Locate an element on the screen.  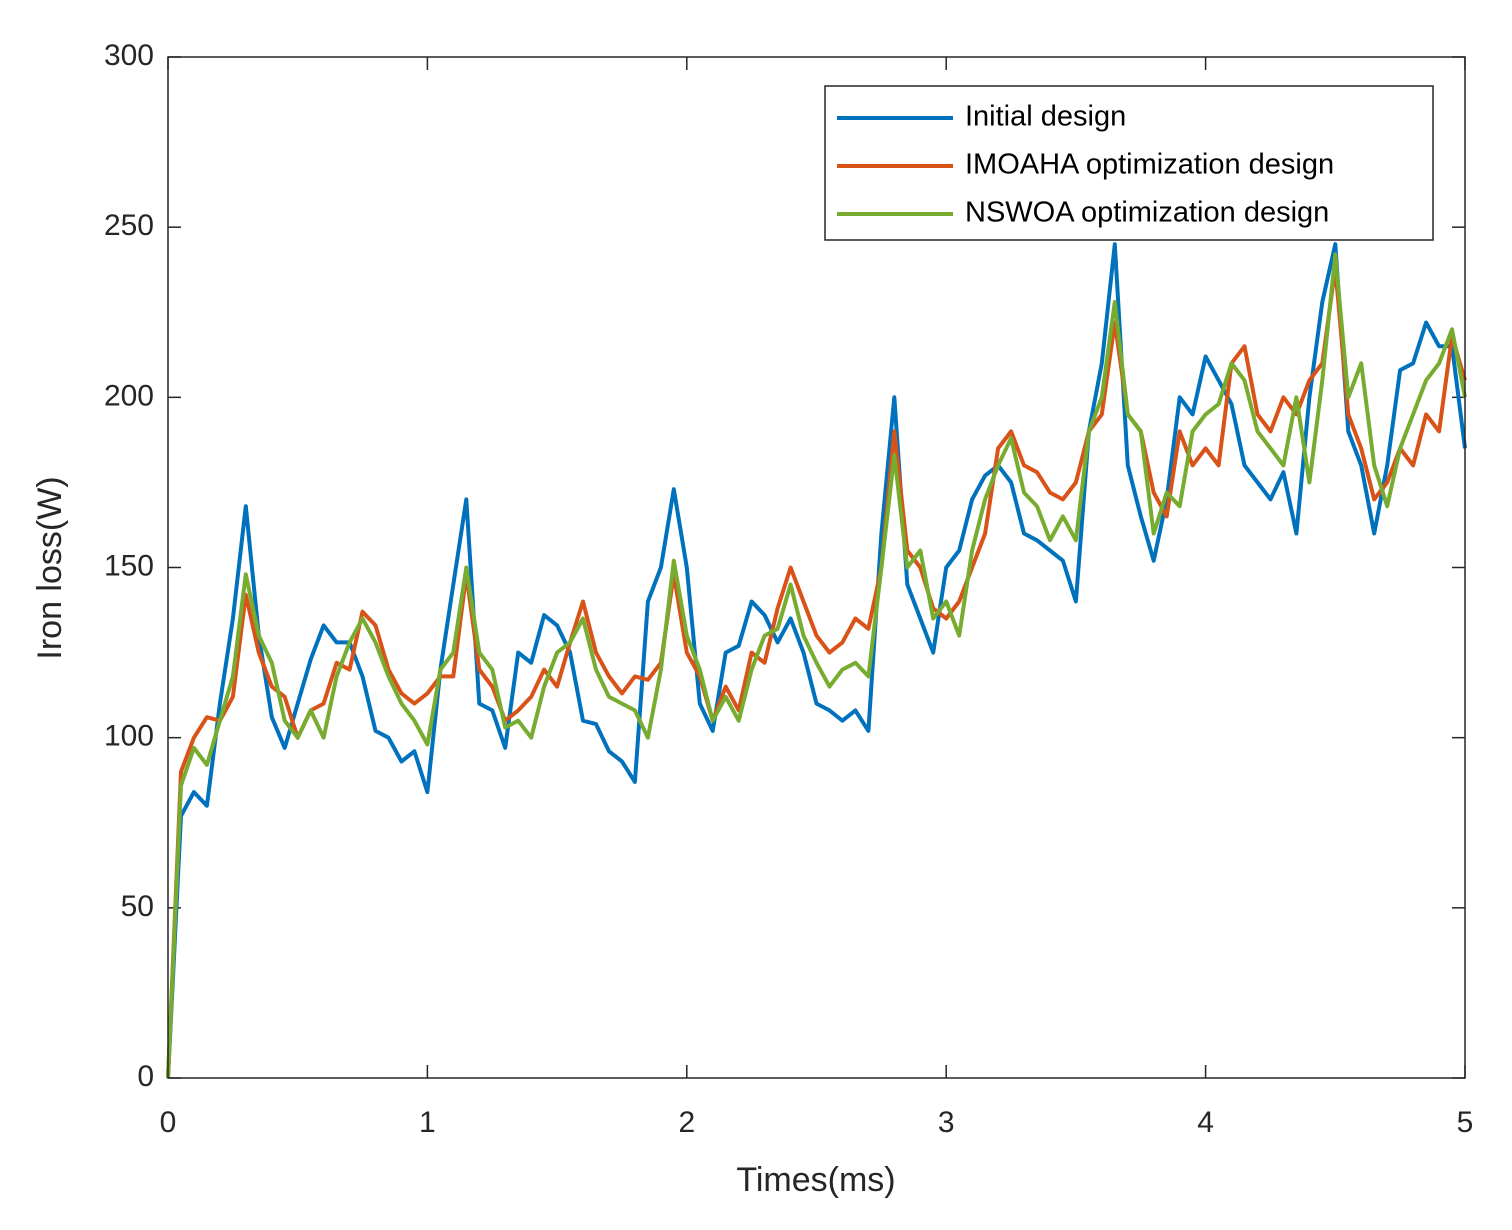
legend-label: Initial design is located at coordinates (1045, 117).